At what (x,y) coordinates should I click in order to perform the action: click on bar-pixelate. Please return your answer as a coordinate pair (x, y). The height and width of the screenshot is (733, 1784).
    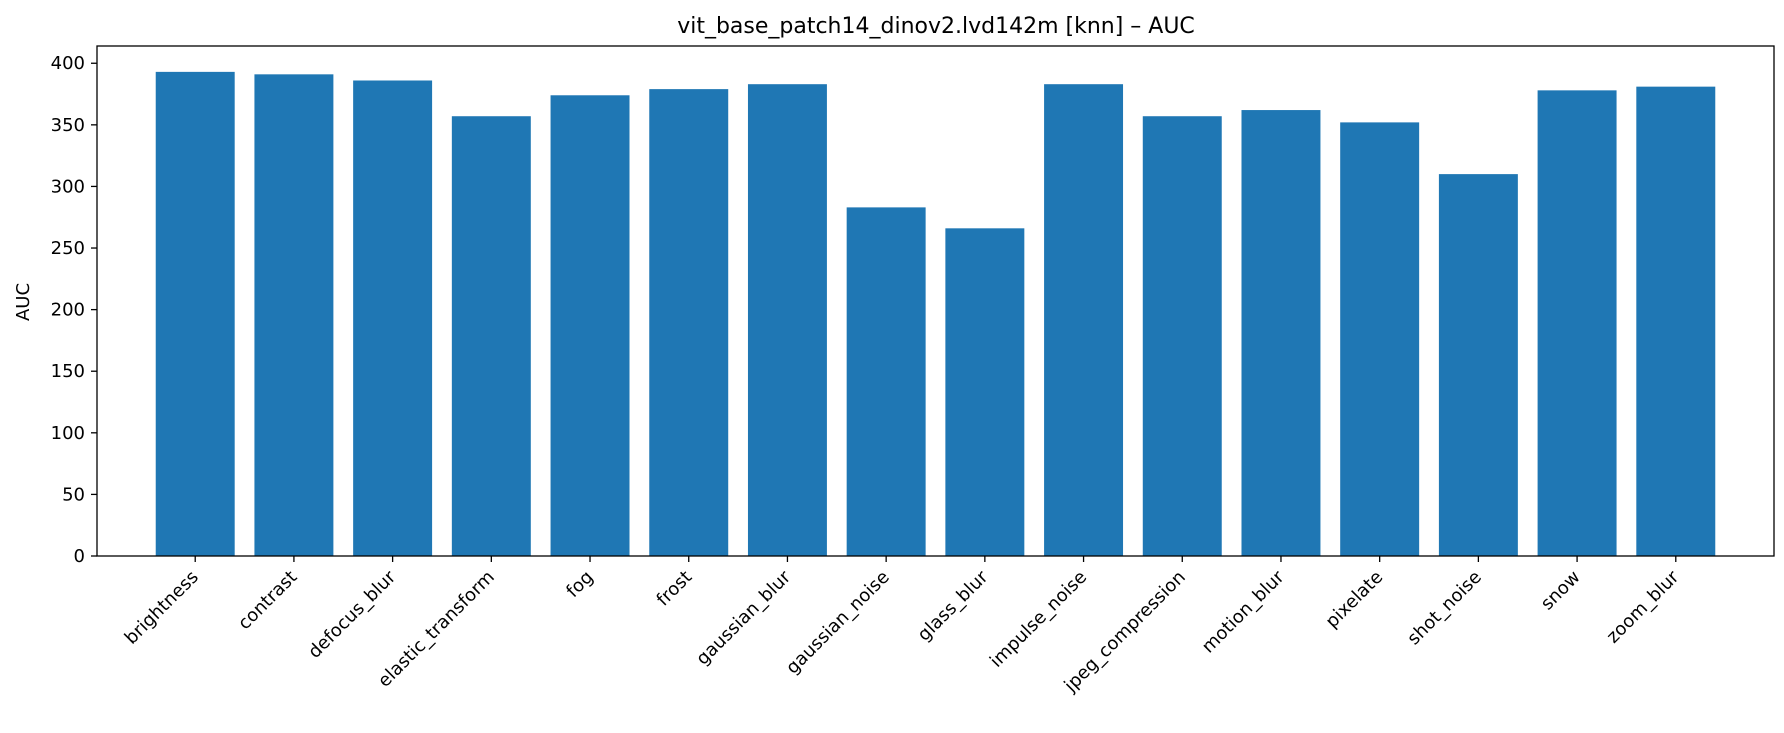
    Looking at the image, I should click on (1380, 339).